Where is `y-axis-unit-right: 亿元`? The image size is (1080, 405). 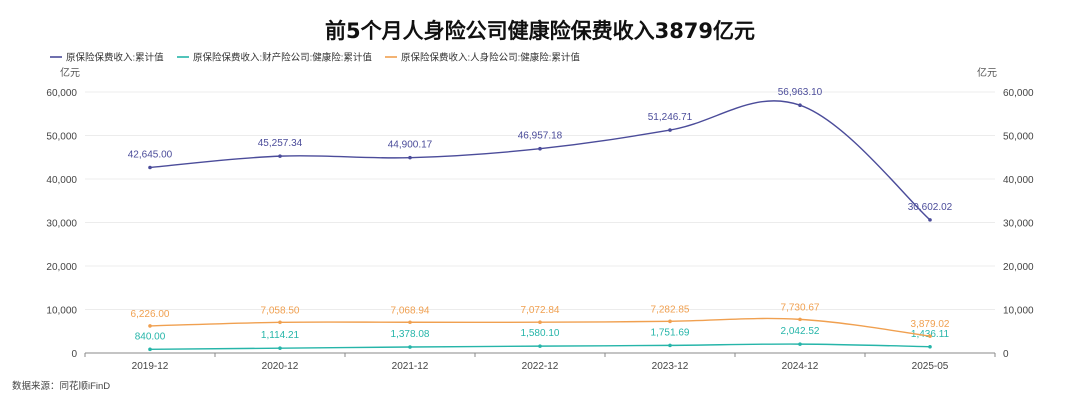 y-axis-unit-right: 亿元 is located at coordinates (987, 72).